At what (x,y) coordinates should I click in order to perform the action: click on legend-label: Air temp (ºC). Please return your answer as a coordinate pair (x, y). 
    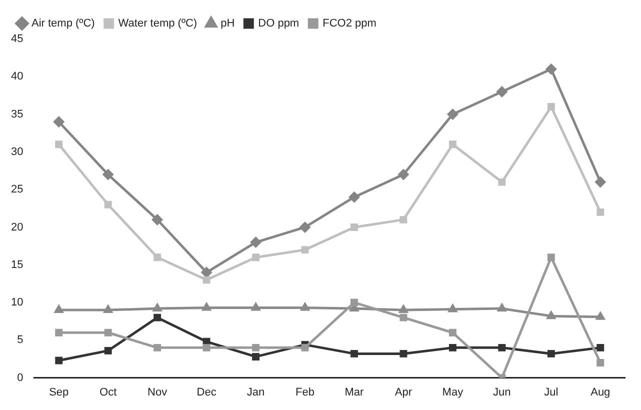
    Looking at the image, I should click on (63, 24).